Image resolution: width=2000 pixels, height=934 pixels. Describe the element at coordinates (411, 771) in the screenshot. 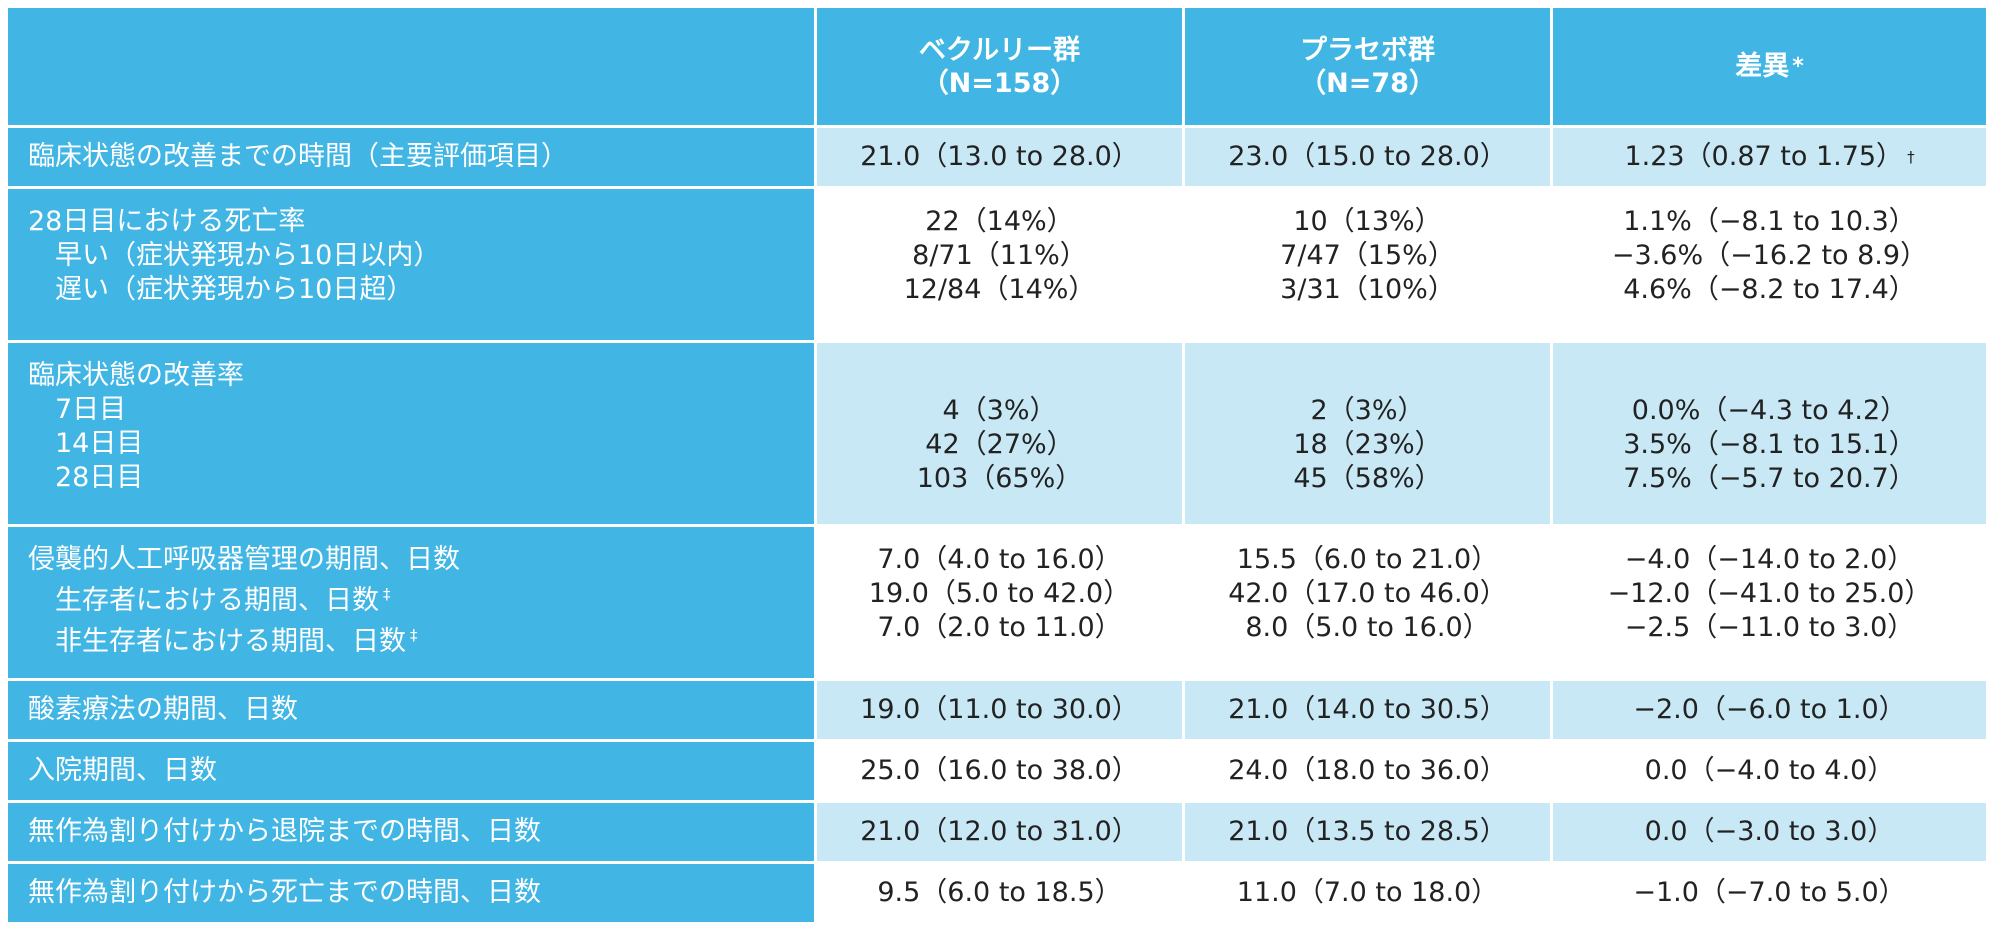

I see `row-label-hospitalization: 入院期間、日数` at that location.